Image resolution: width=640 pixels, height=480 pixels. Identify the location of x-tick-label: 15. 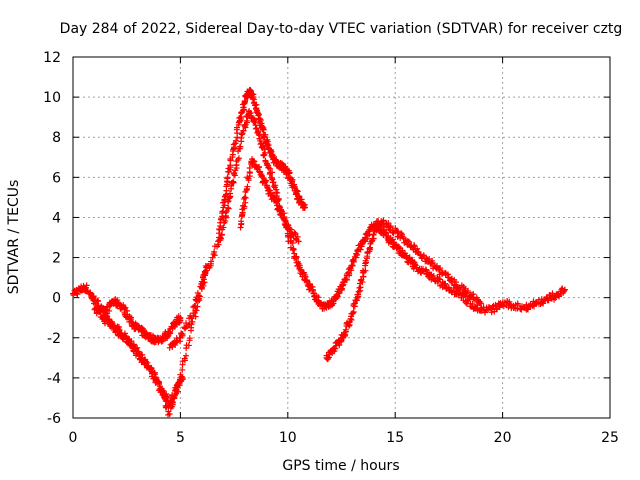
(395, 438).